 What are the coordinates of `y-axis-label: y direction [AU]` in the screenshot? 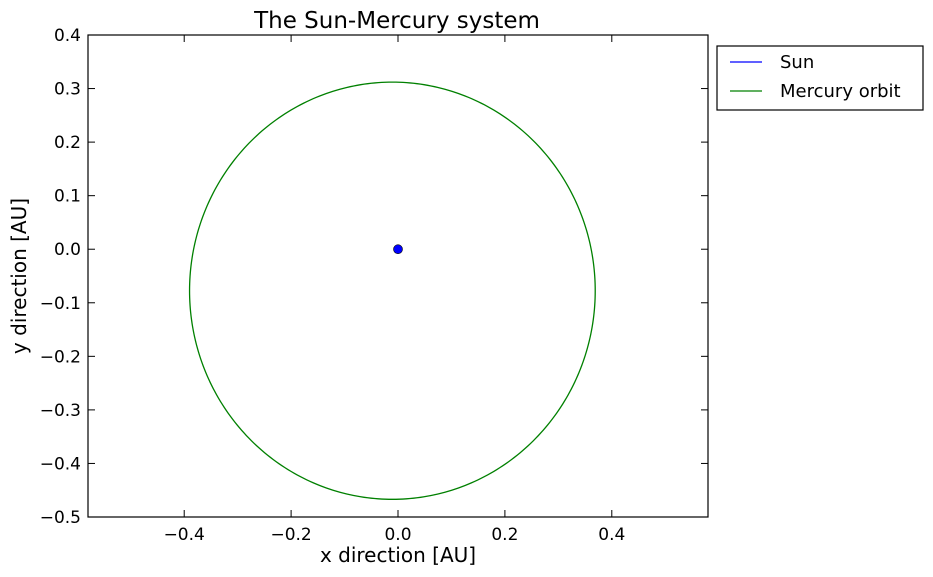 It's located at (19, 276).